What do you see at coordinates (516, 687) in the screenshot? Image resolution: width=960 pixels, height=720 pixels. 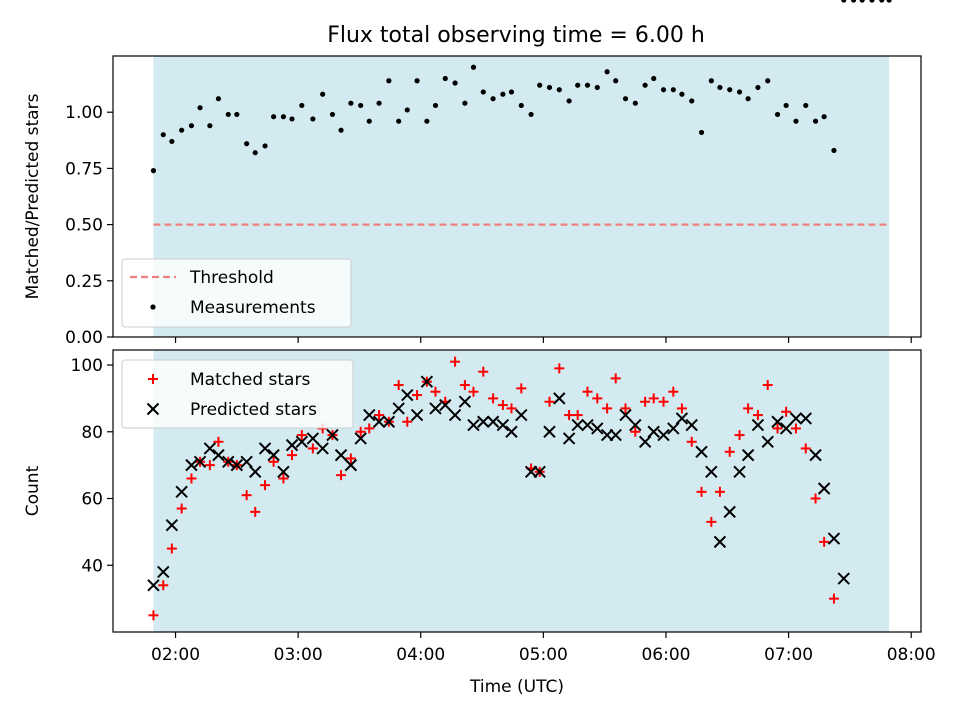 I see `x-axis-label: Time (UTC)` at bounding box center [516, 687].